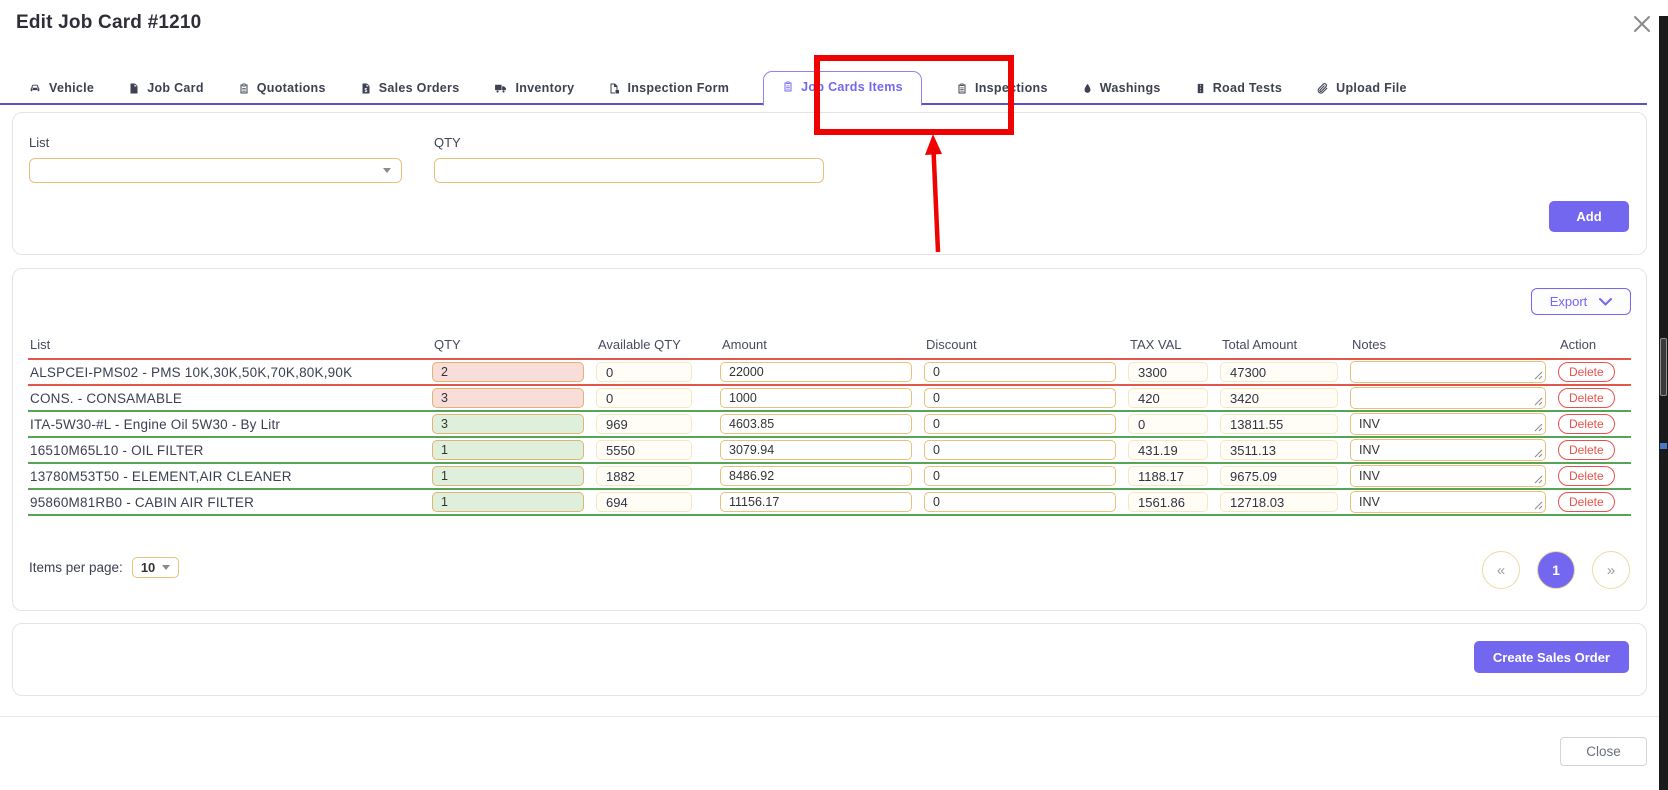 The image size is (1668, 790). Describe the element at coordinates (215, 170) in the screenshot. I see `list-select` at that location.